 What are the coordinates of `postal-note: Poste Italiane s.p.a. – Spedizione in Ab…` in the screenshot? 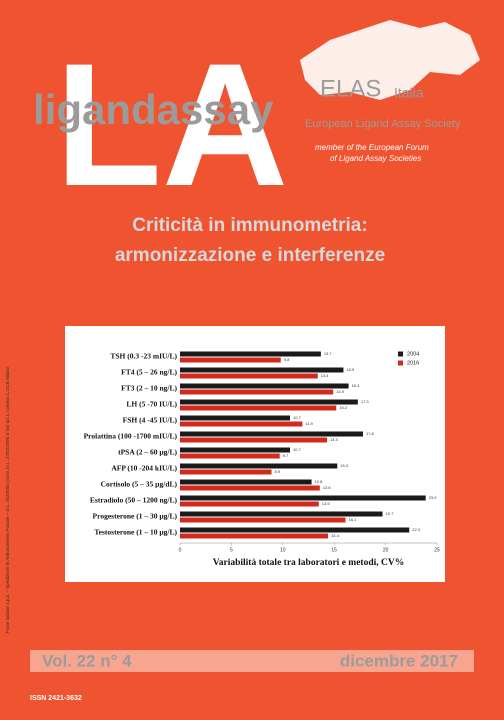 It's located at (7, 499).